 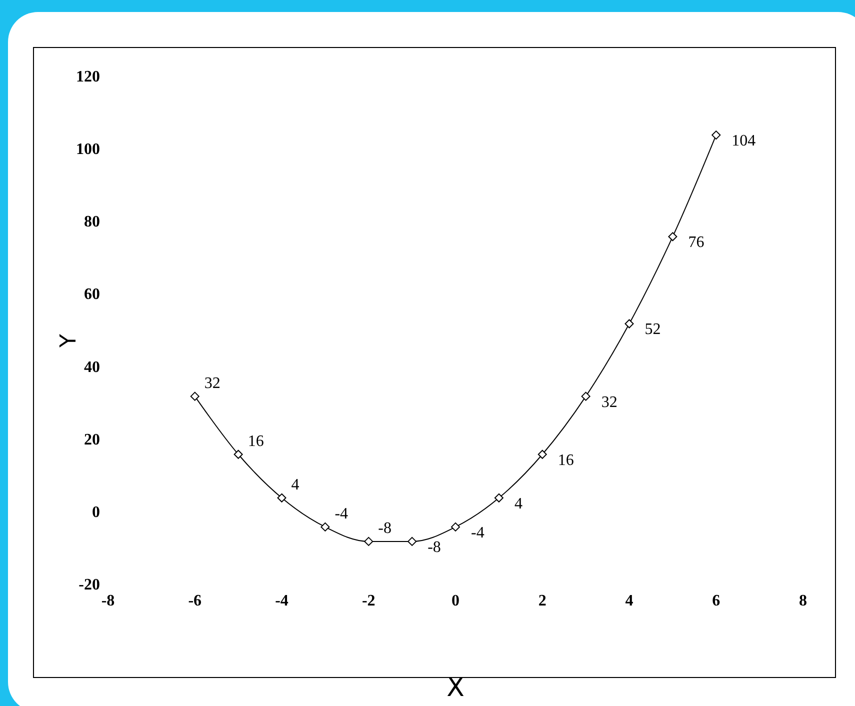 What do you see at coordinates (803, 601) in the screenshot?
I see `x-tick-label: 8` at bounding box center [803, 601].